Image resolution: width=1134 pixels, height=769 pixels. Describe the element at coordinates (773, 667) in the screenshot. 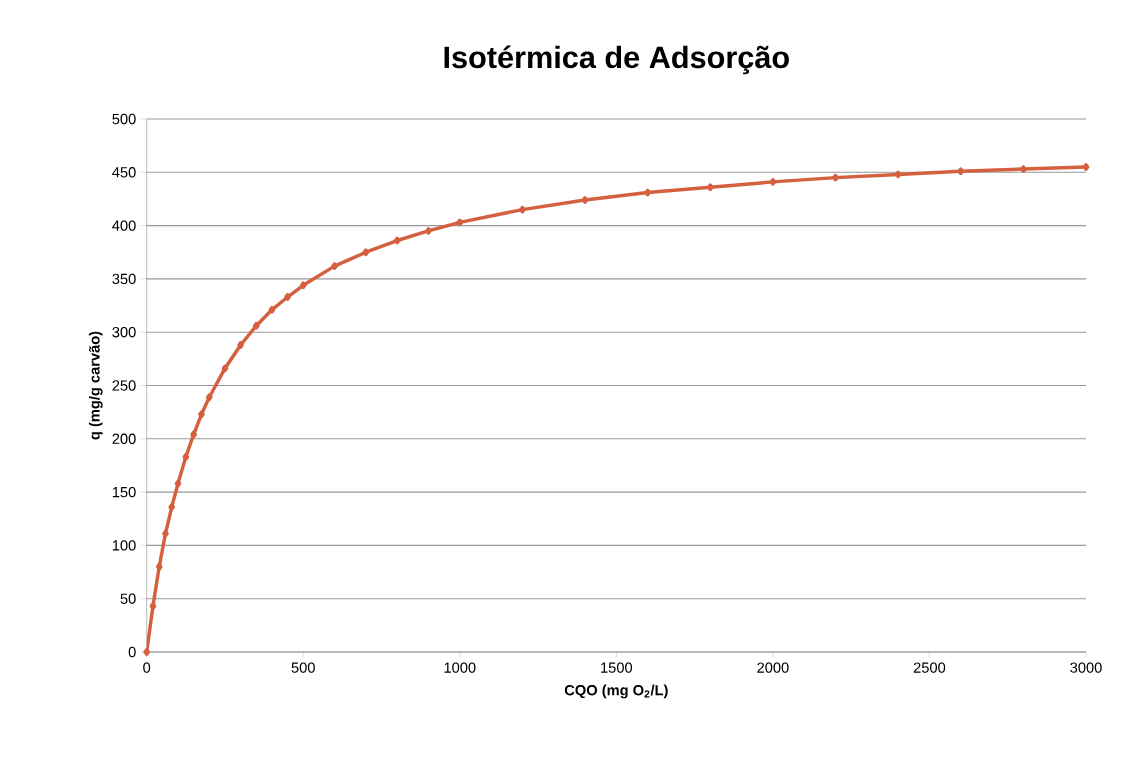

I see `x-tick-label: 2000` at that location.